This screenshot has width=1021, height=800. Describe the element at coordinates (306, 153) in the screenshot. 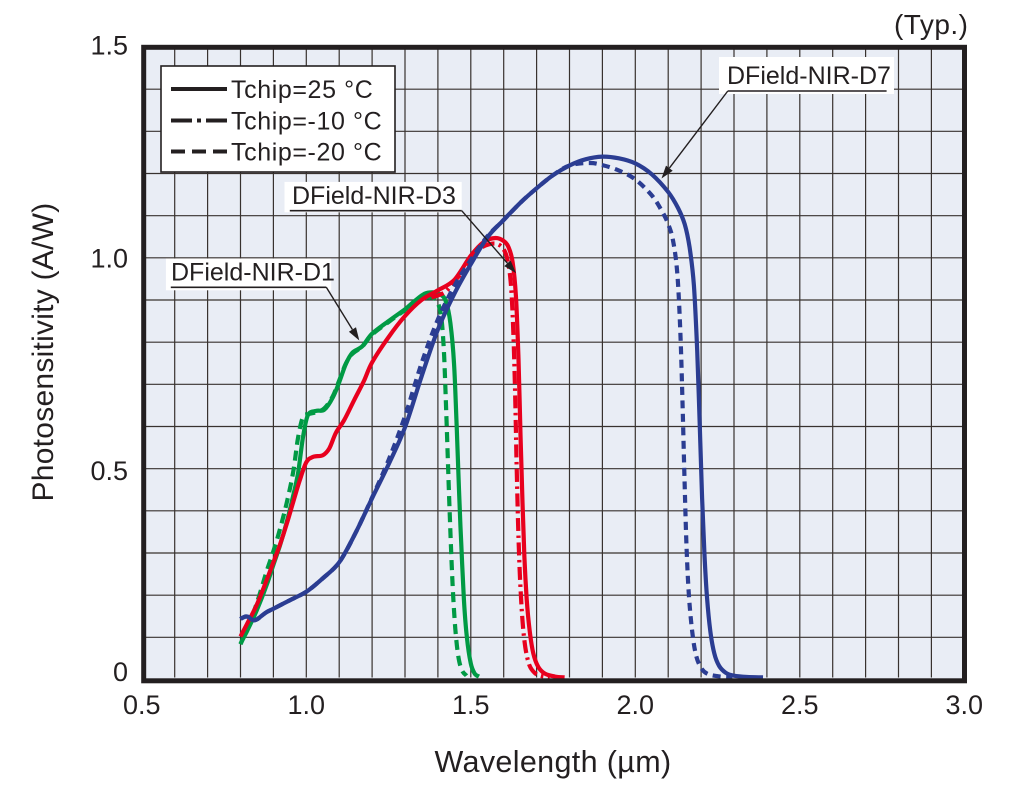

I see `svg-text: Tchip=-20 °C` at that location.